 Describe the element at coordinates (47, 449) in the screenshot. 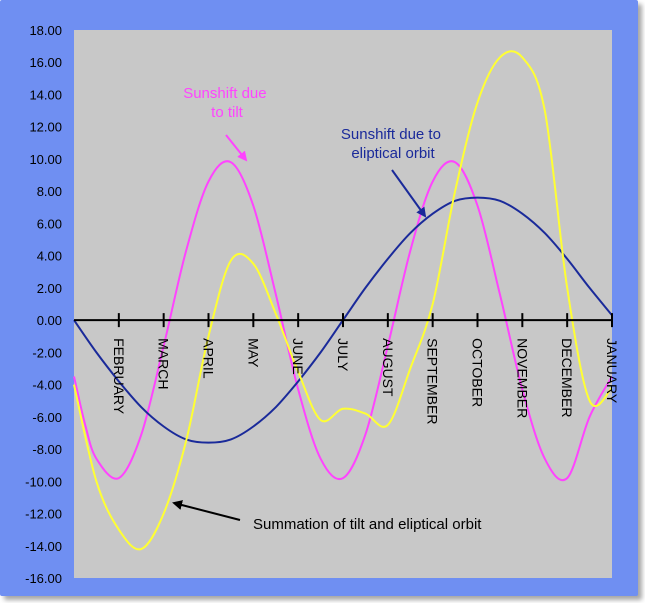

I see `y-tick-label: -8.00` at that location.